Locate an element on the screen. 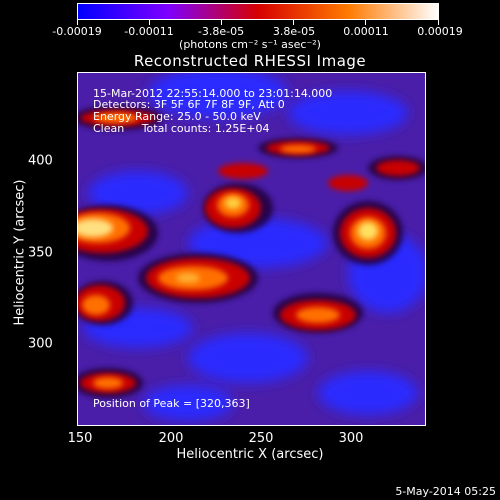 The width and height of the screenshot is (500, 500). plot-title: Reconstructed RHESSI Image is located at coordinates (250, 61).